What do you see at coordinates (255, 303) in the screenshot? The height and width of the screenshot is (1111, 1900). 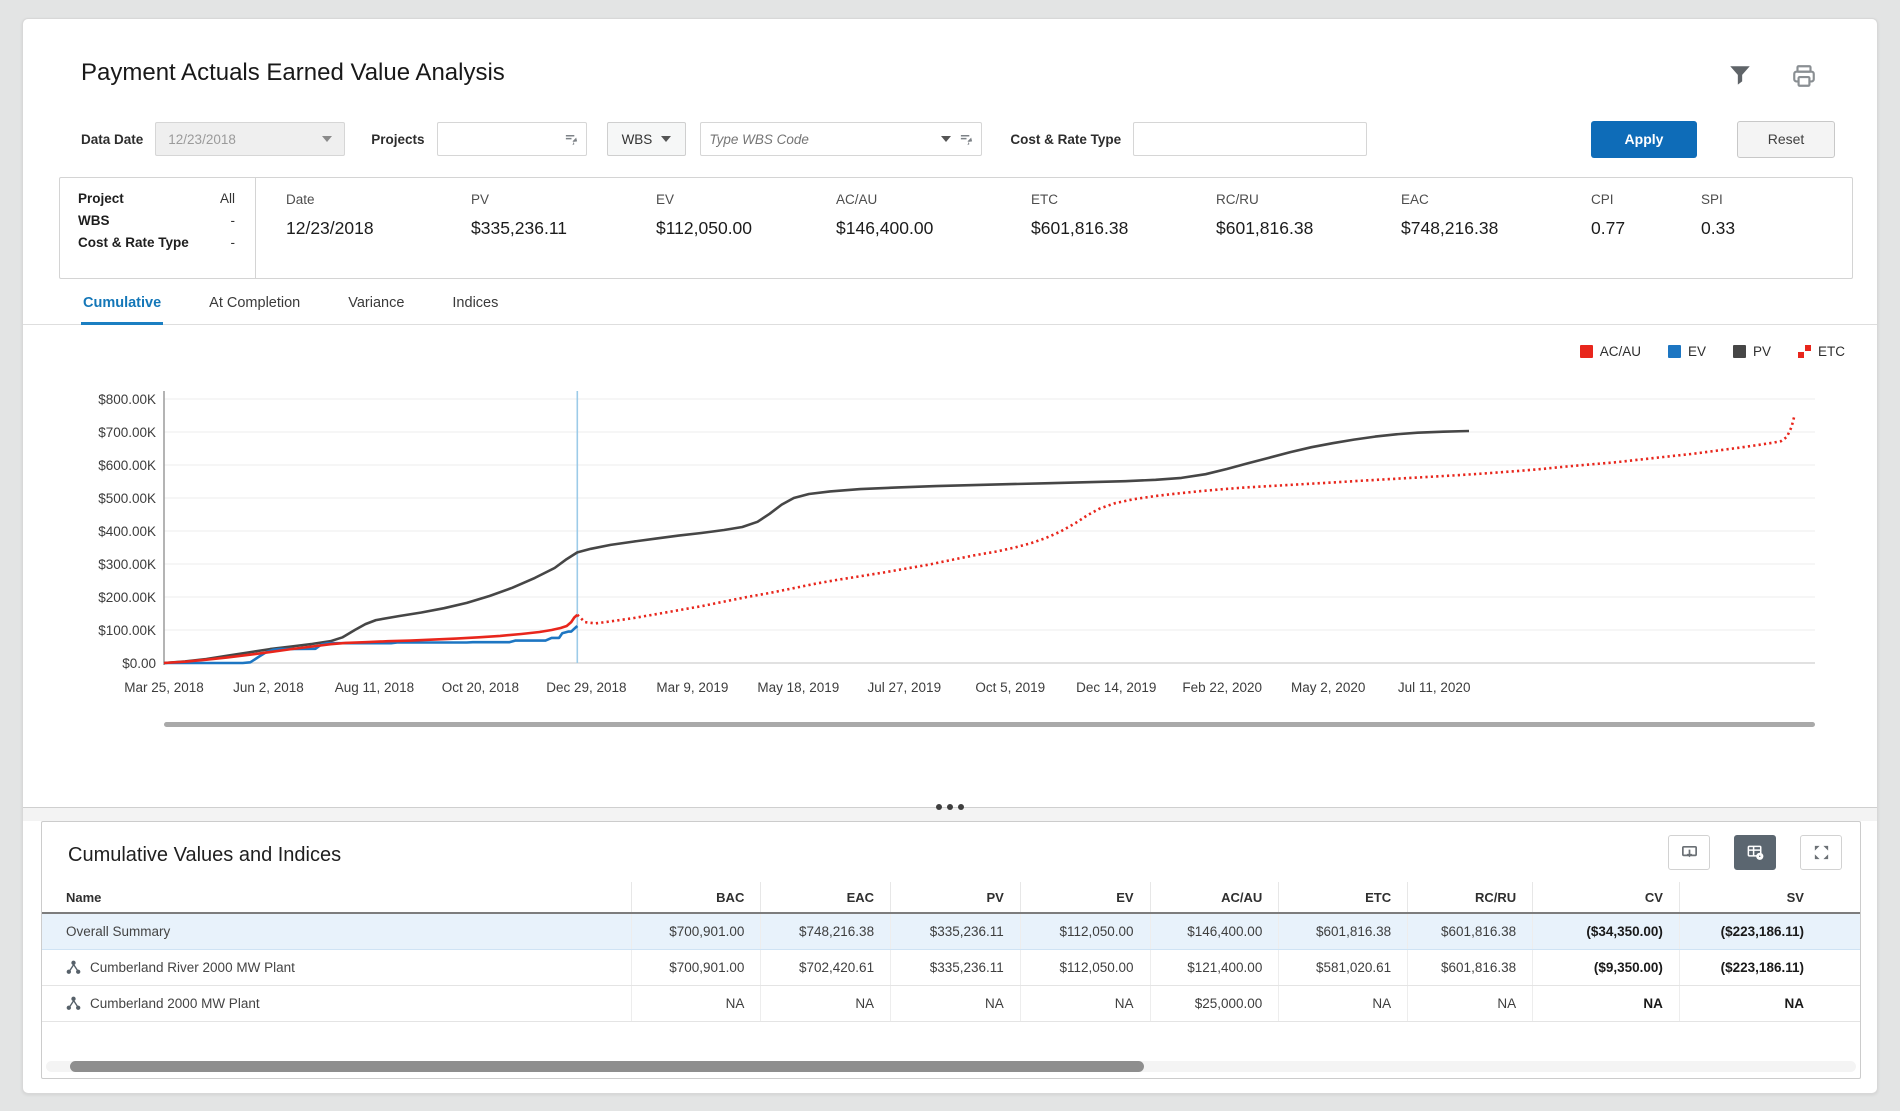 I see `tab-at-completion: At Completion` at bounding box center [255, 303].